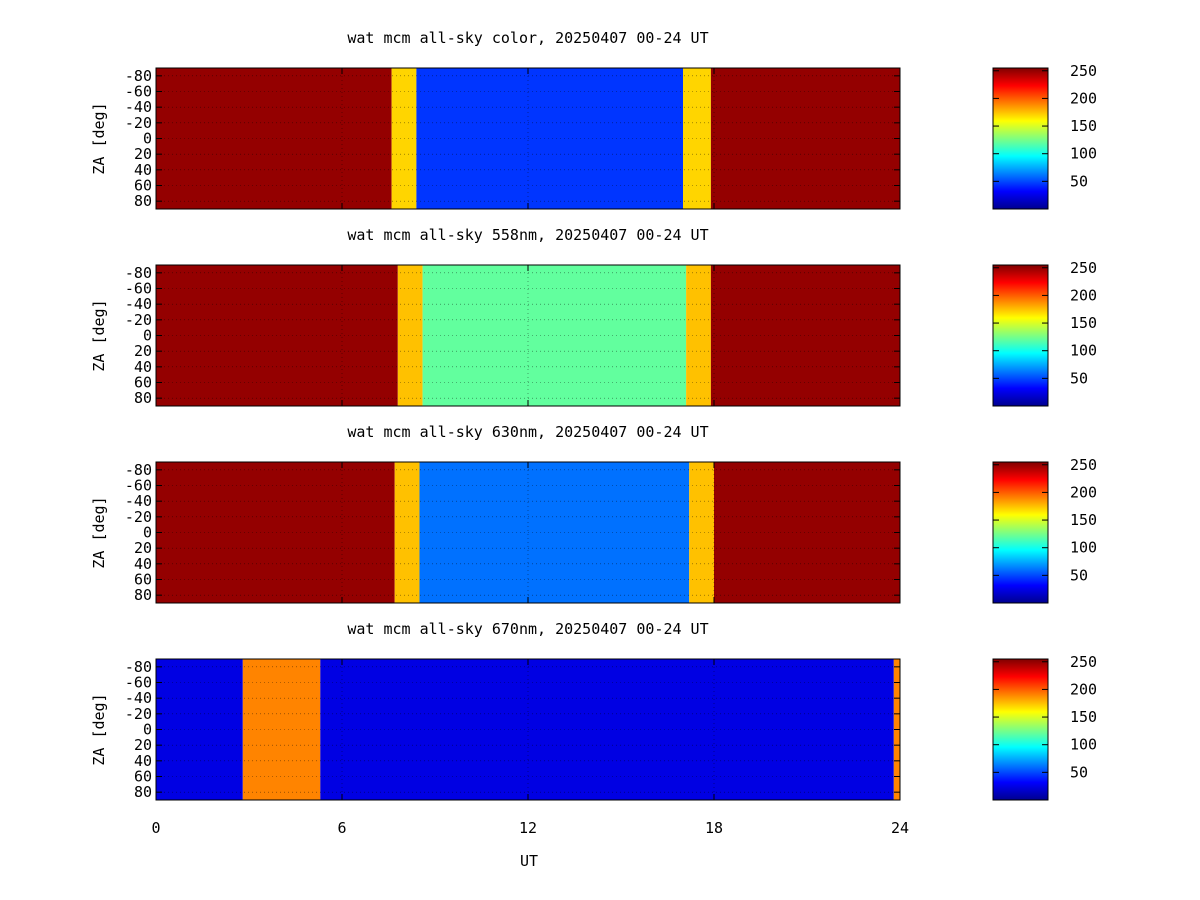 This screenshot has height=900, width=1200. I want to click on x-axis-label: UT, so click(529, 861).